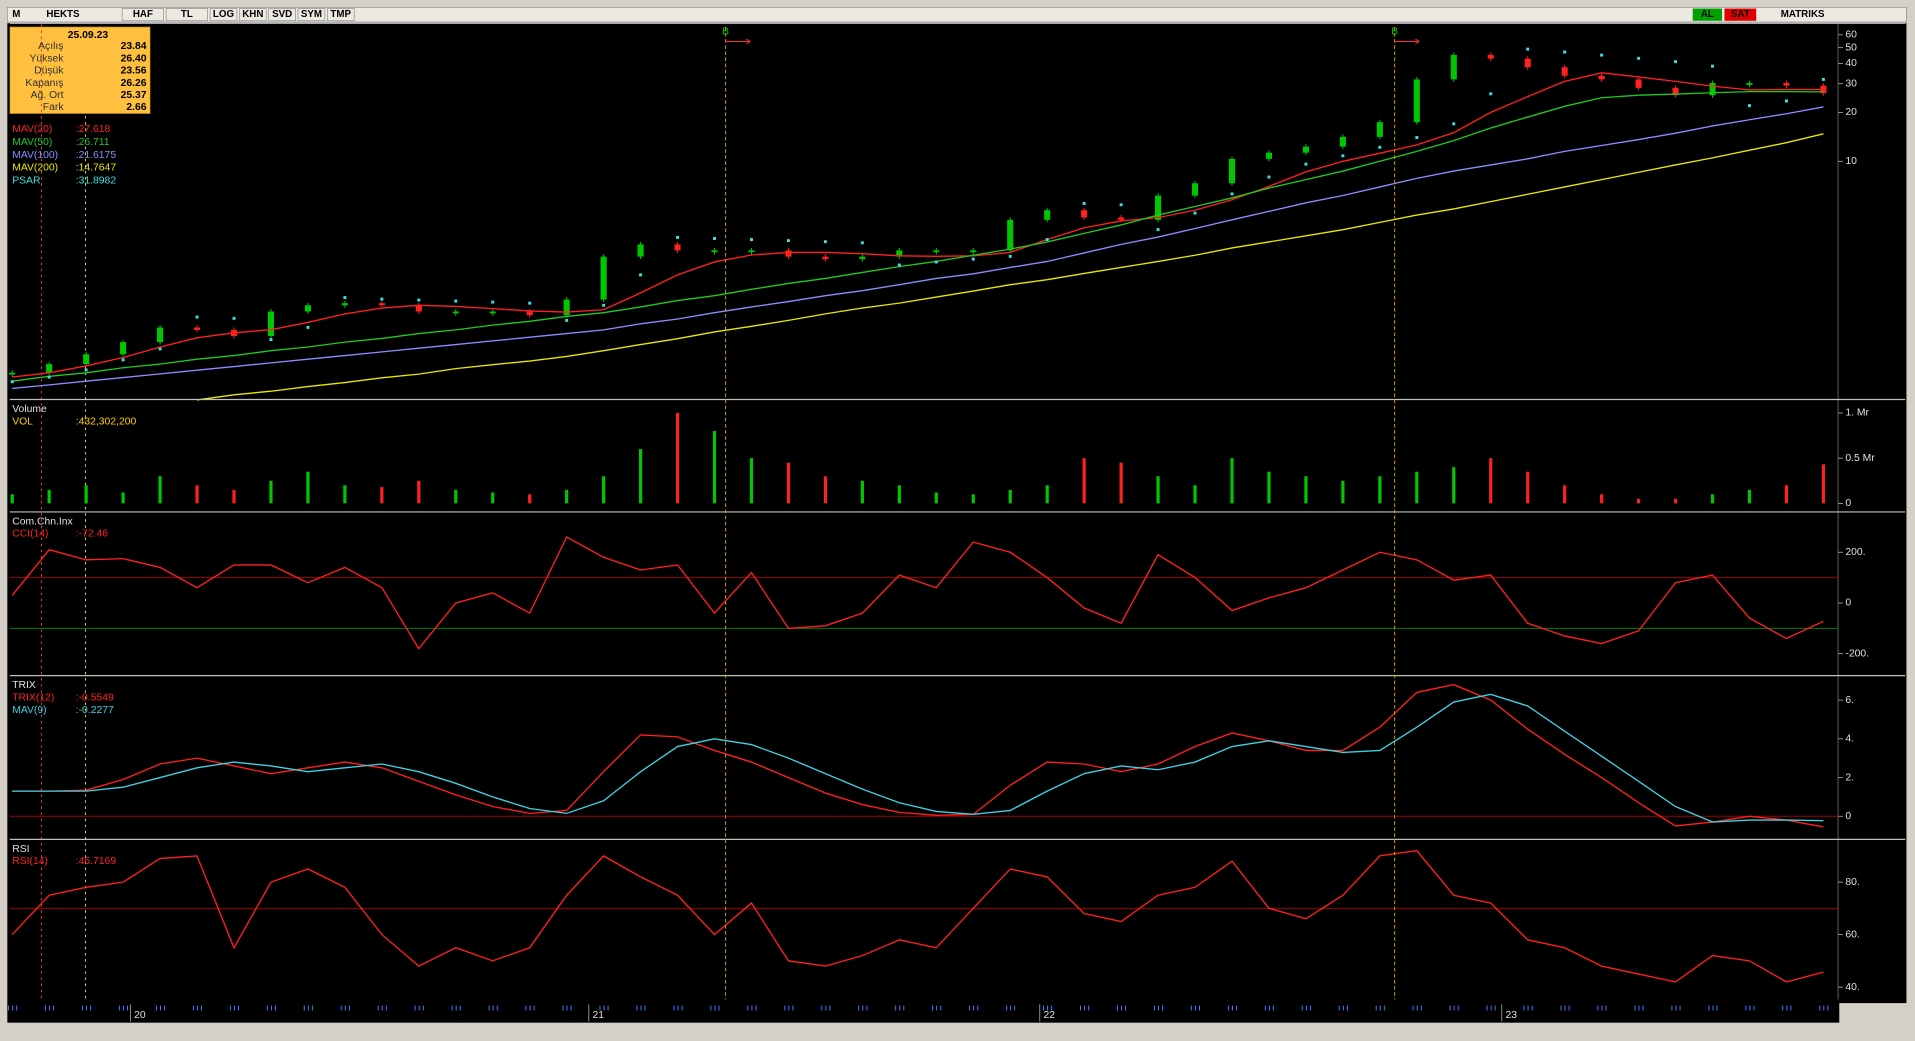  I want to click on date-strip, so click(923, 1012).